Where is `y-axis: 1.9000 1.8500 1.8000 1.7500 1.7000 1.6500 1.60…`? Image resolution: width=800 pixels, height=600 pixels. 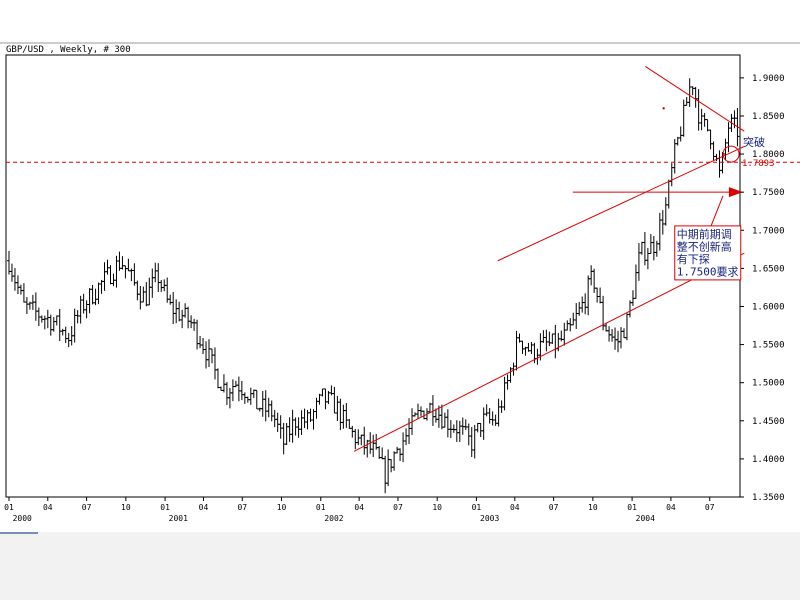 y-axis: 1.9000 1.8500 1.8000 1.7500 1.7000 1.6500 1.60… is located at coordinates (762, 288).